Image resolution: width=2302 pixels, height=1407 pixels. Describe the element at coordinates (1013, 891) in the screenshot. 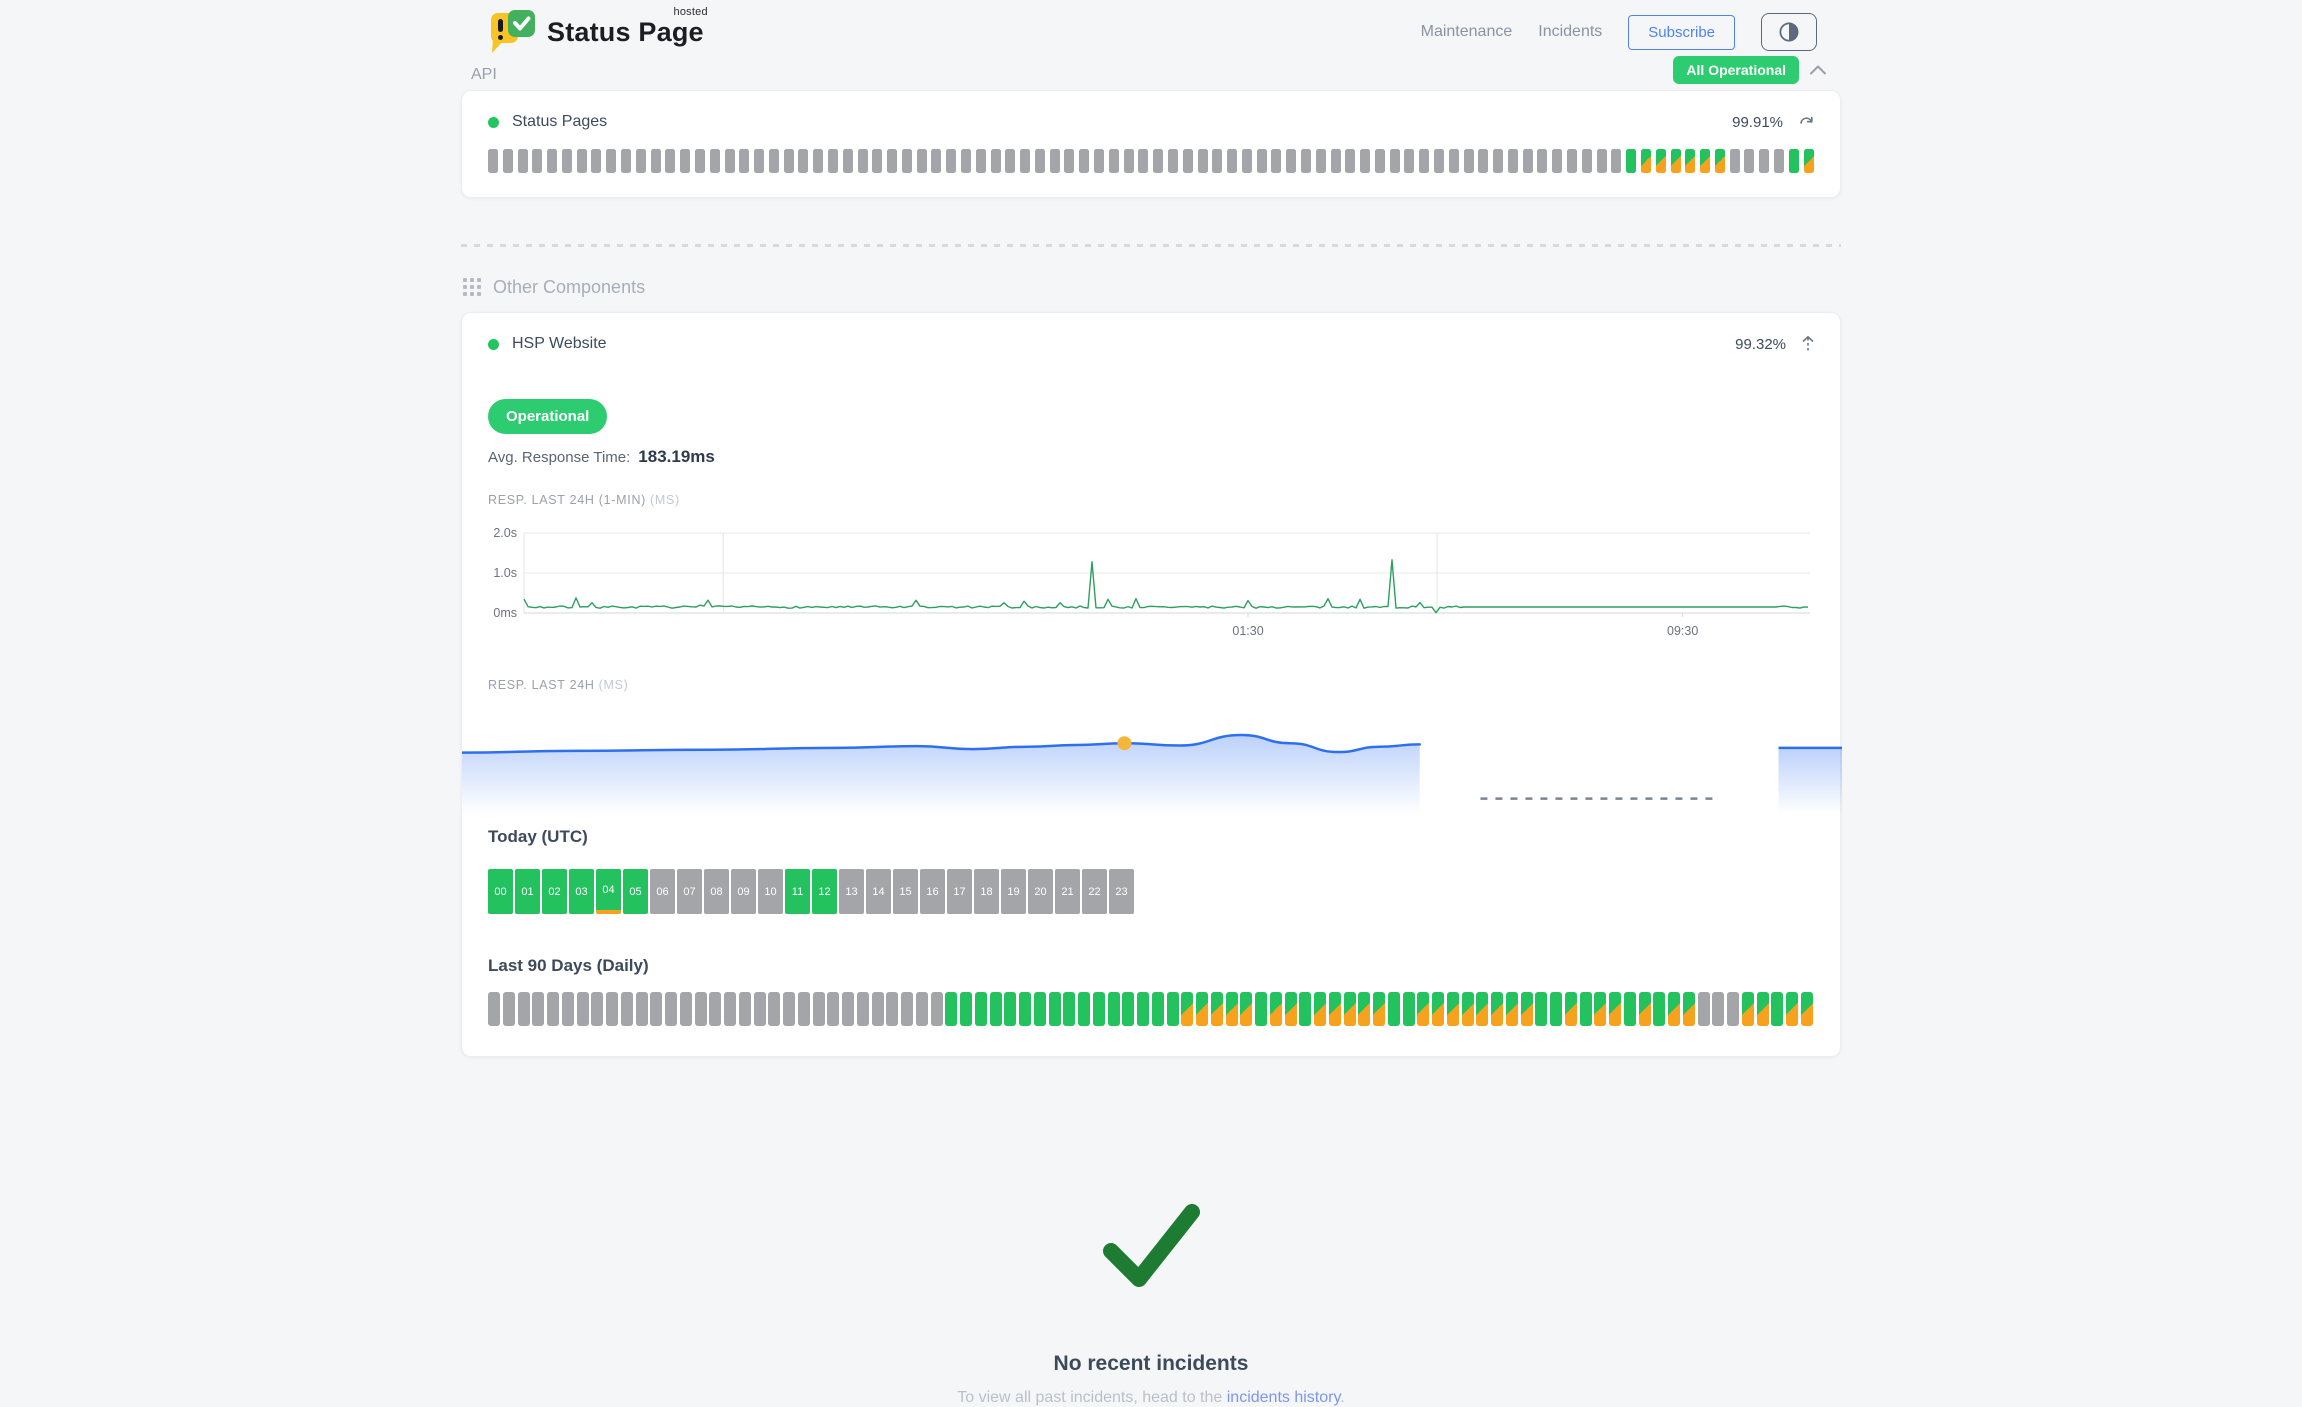

I see `hour-block-19: 19` at that location.